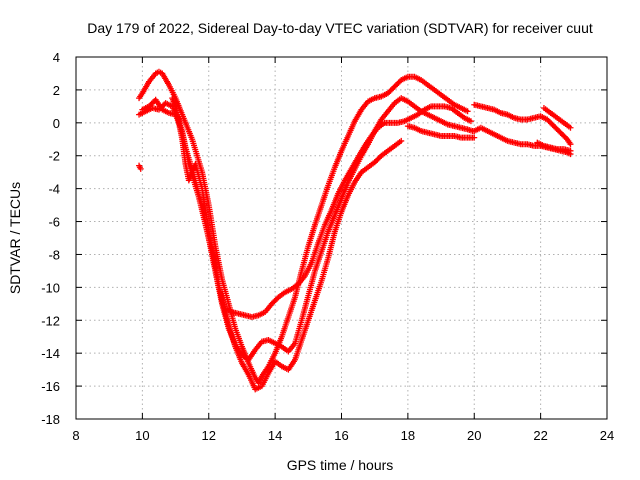  What do you see at coordinates (56, 90) in the screenshot?
I see `y-tick-label: 2` at bounding box center [56, 90].